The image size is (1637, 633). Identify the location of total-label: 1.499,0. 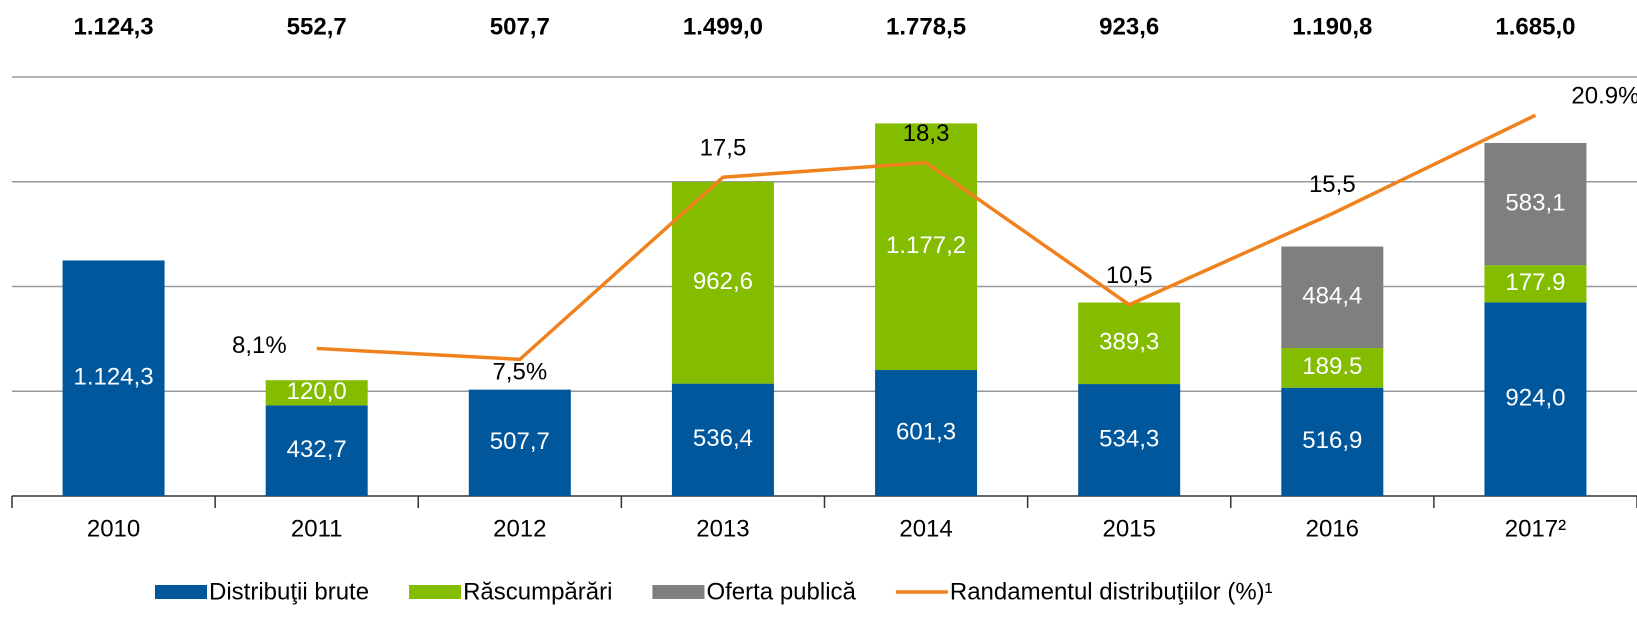
(723, 26).